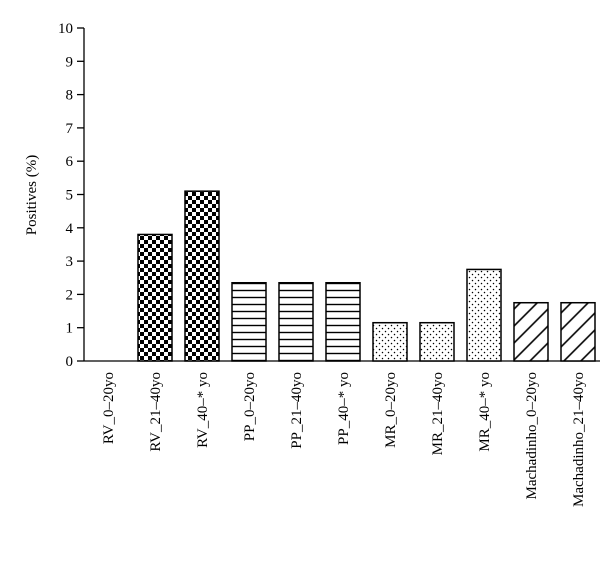 The width and height of the screenshot is (600, 580). Describe the element at coordinates (70, 129) in the screenshot. I see `y-tick-label: 7` at that location.